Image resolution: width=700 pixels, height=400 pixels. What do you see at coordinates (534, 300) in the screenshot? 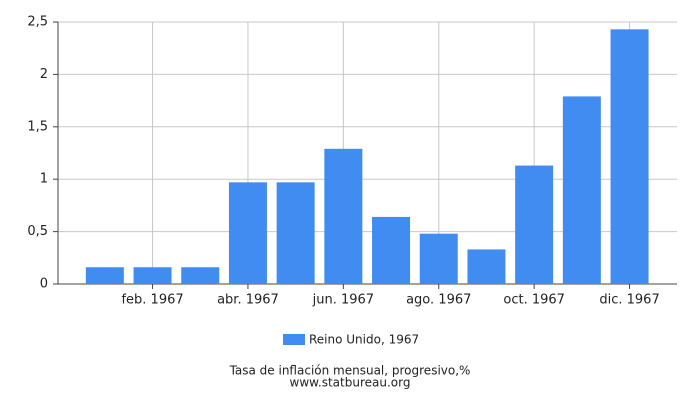
I see `x-tick-label: oct. 1967` at bounding box center [534, 300].